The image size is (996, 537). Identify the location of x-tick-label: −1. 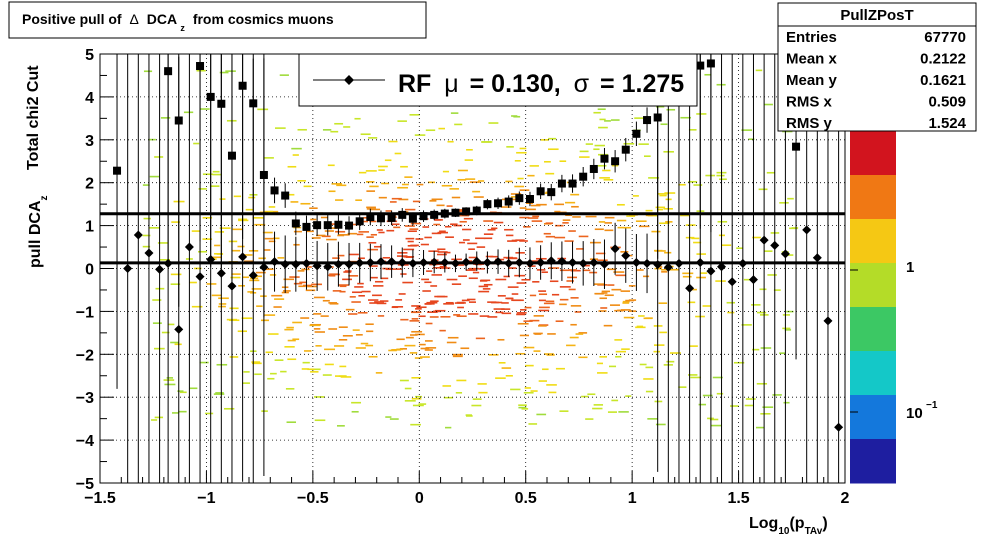
(206, 498).